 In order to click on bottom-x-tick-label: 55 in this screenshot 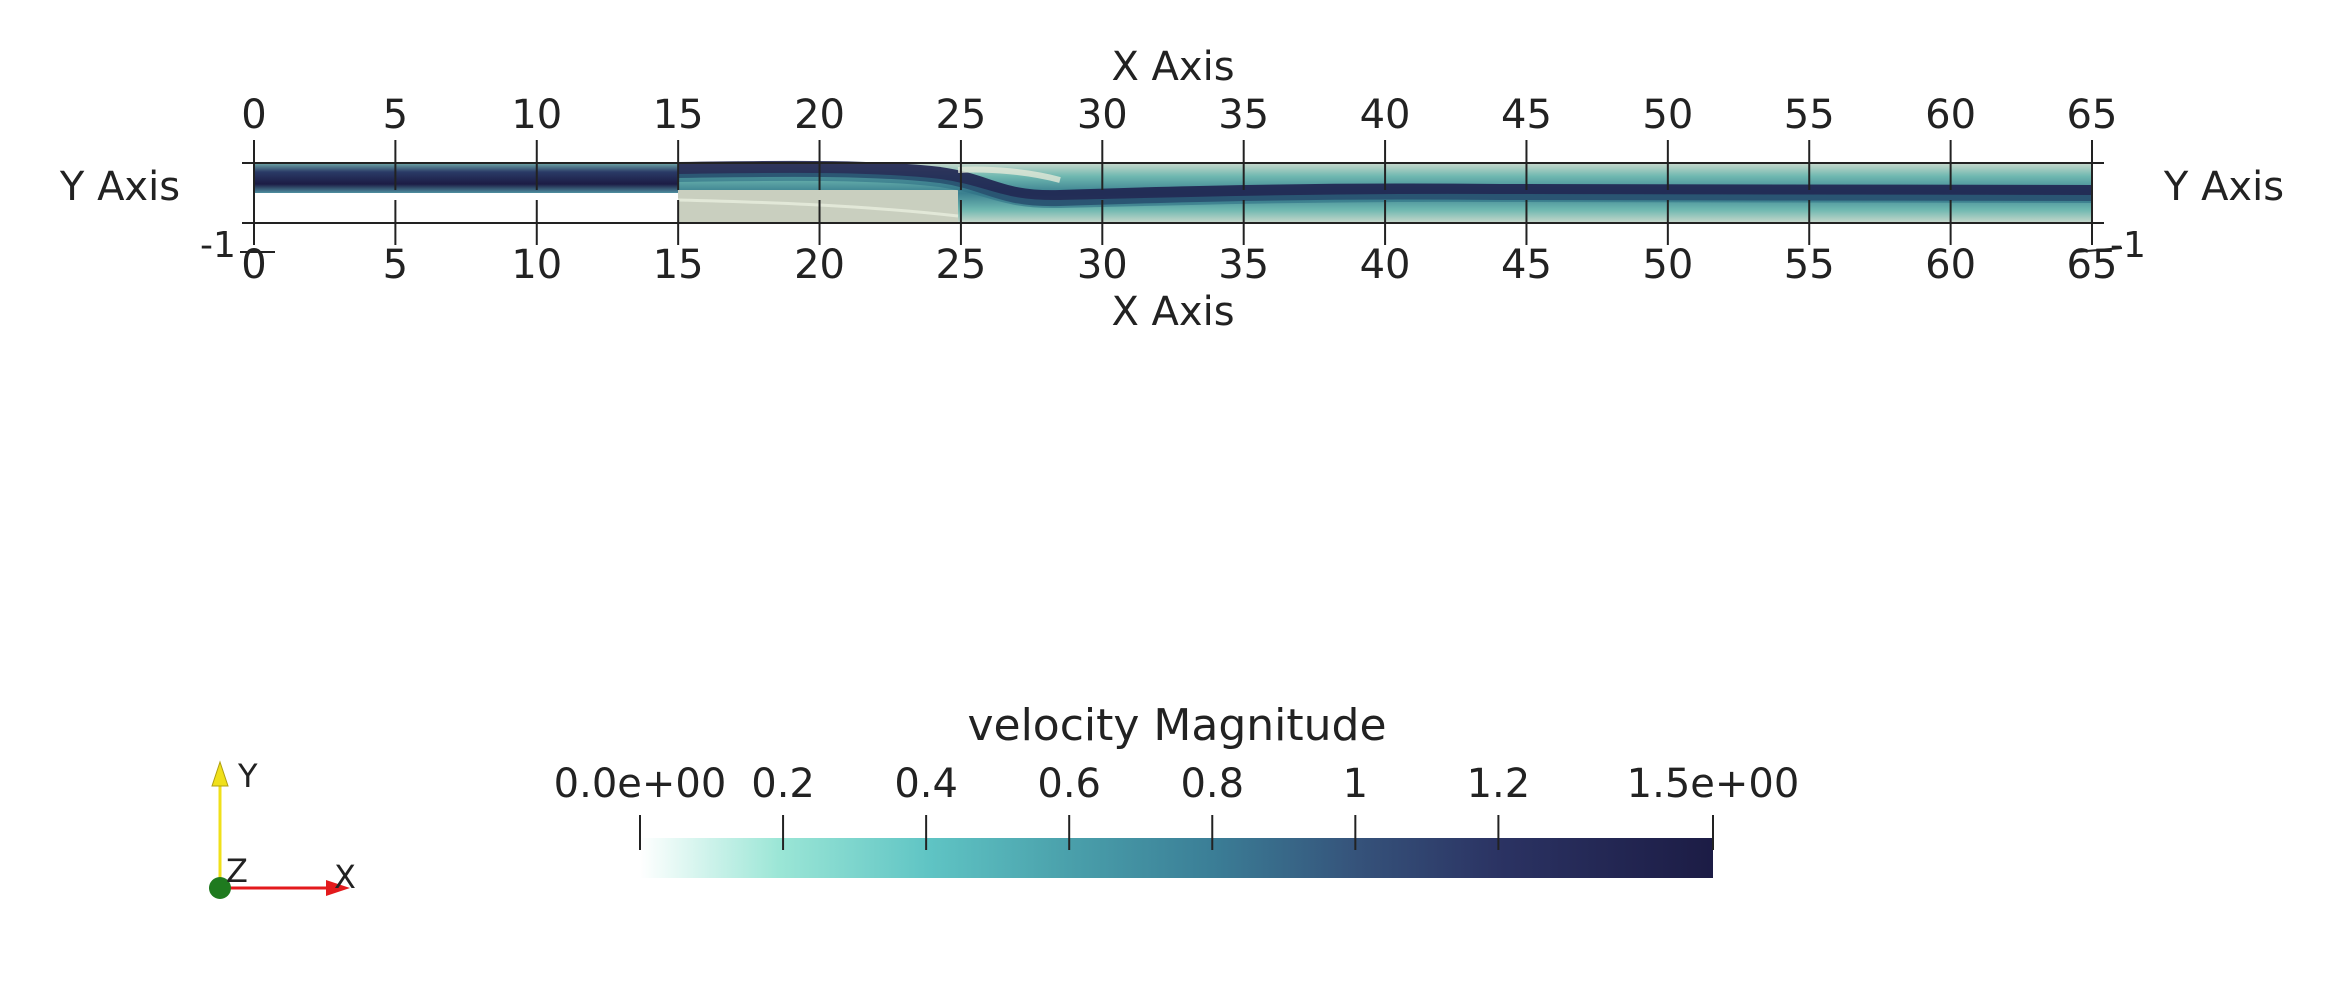, I will do `click(1809, 265)`.